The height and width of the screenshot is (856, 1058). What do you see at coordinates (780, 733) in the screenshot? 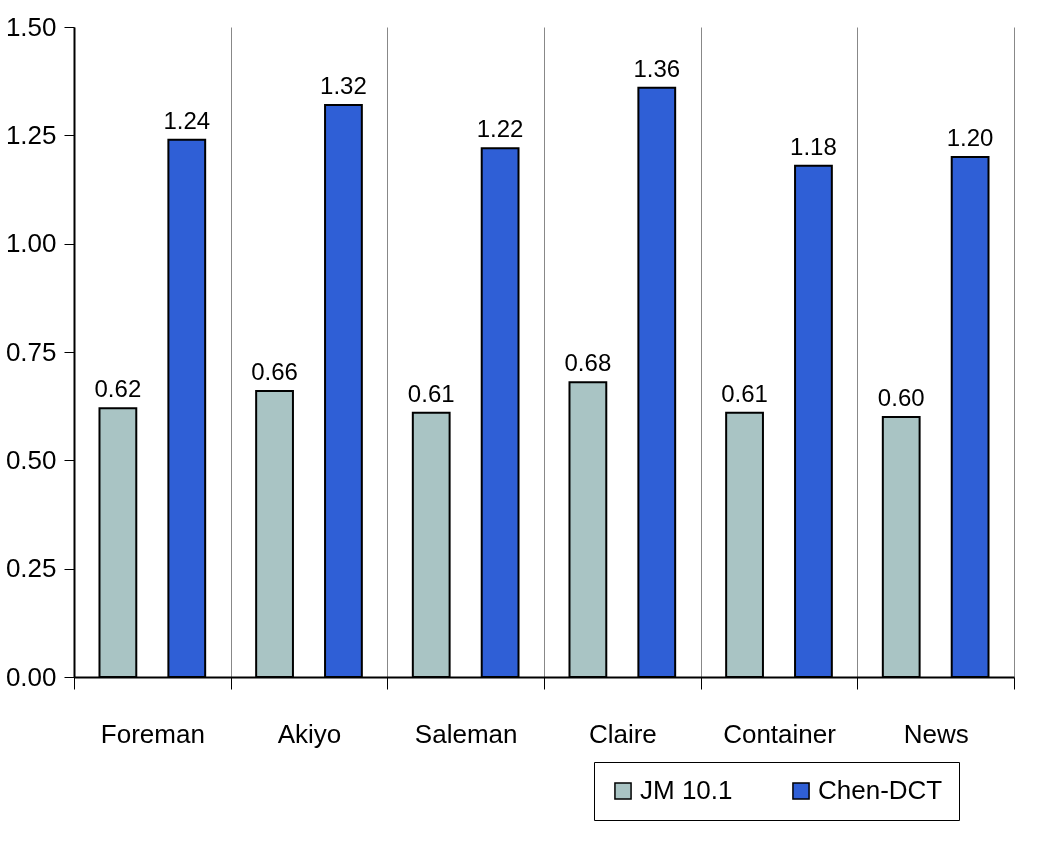
I see `x-tick-label: Container` at bounding box center [780, 733].